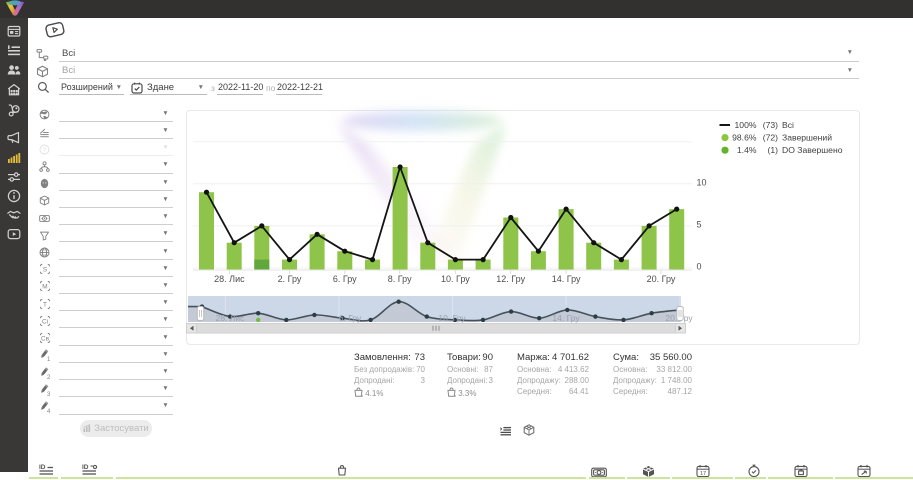 The image size is (913, 480). I want to click on svg-text: 0, so click(699, 267).